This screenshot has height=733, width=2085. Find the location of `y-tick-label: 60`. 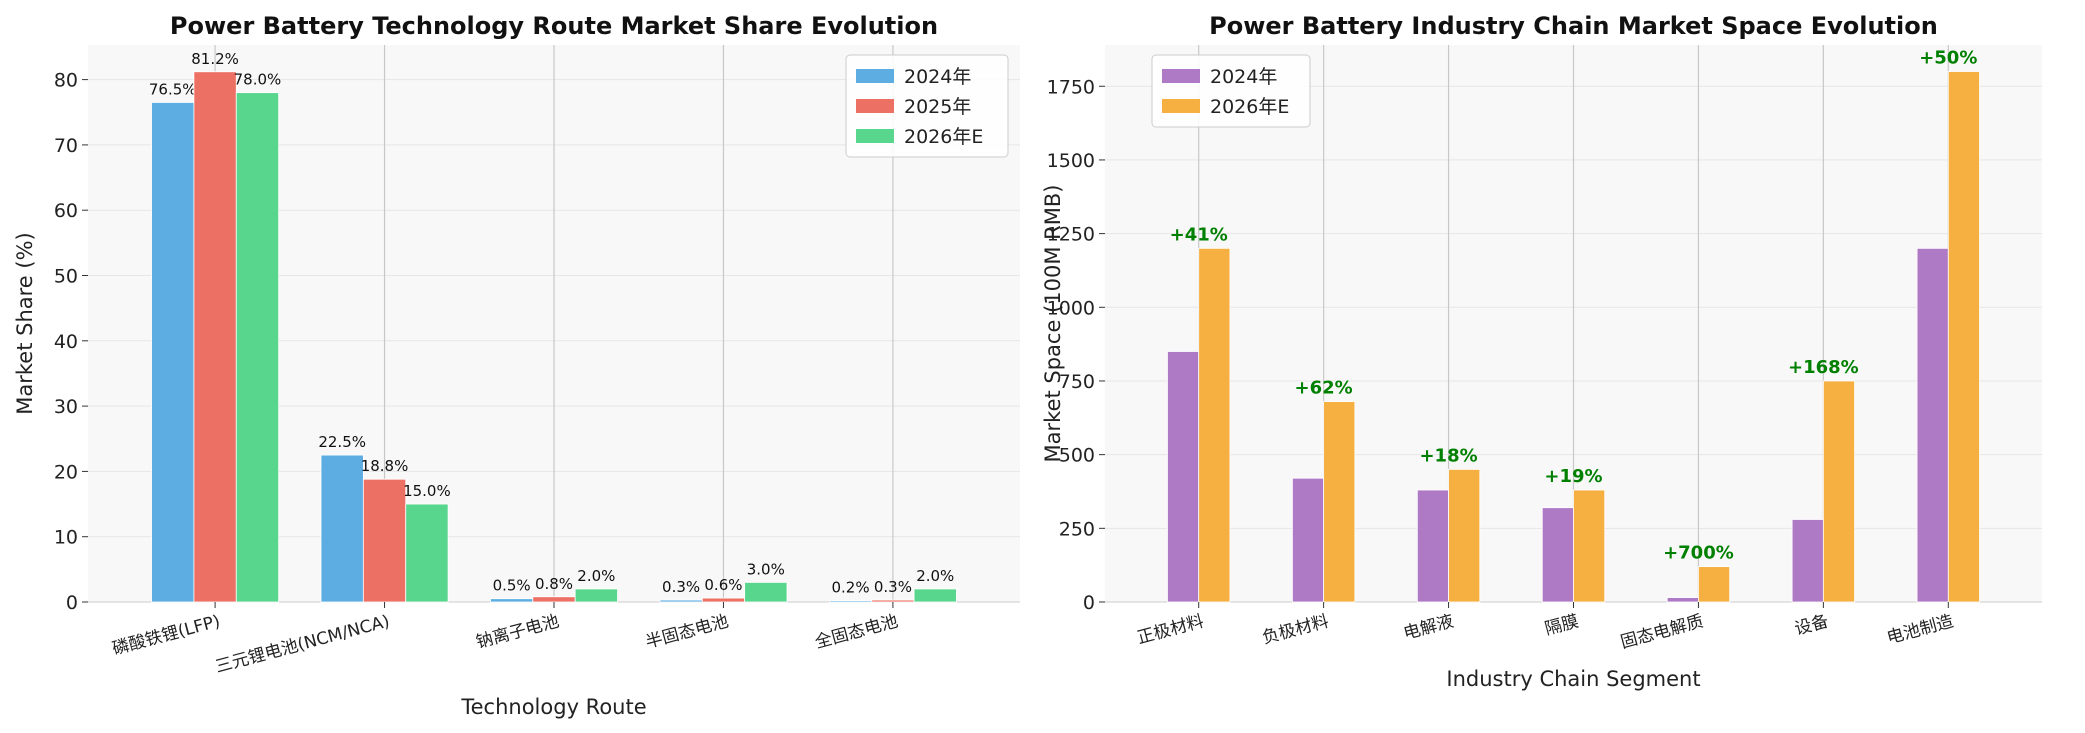

y-tick-label: 60 is located at coordinates (66, 211).